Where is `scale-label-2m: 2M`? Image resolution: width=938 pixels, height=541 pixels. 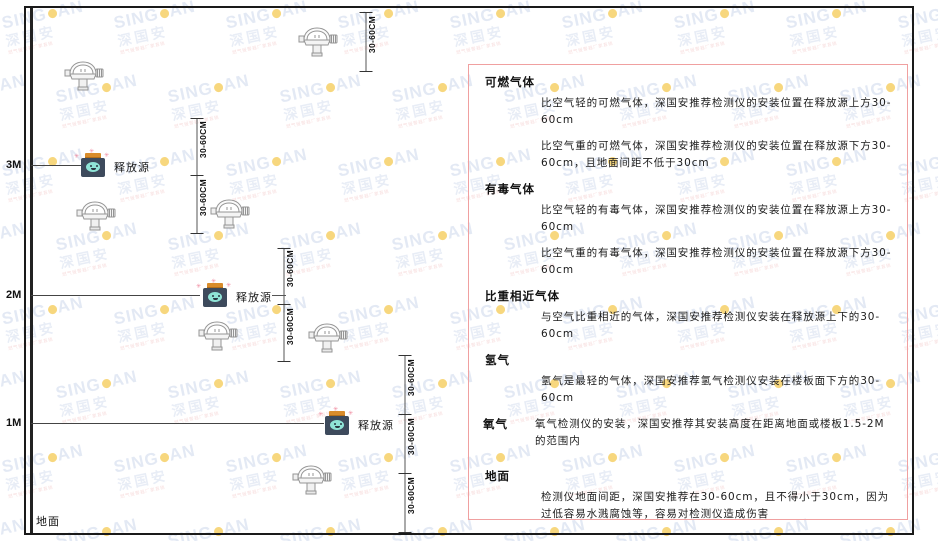 scale-label-2m: 2M is located at coordinates (14, 295).